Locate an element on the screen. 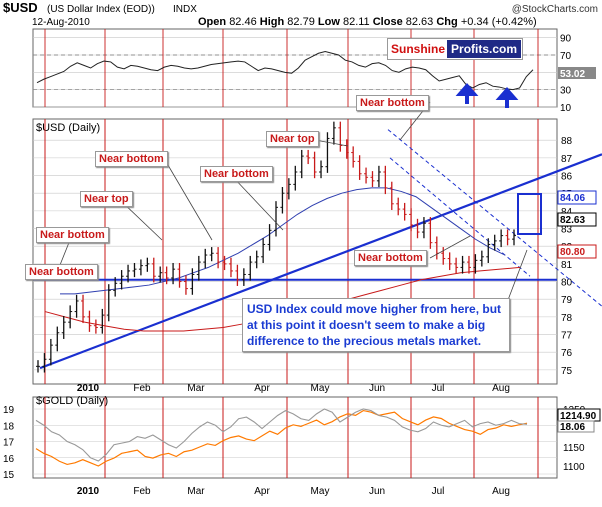  usd-tick-label: 87 is located at coordinates (567, 159).